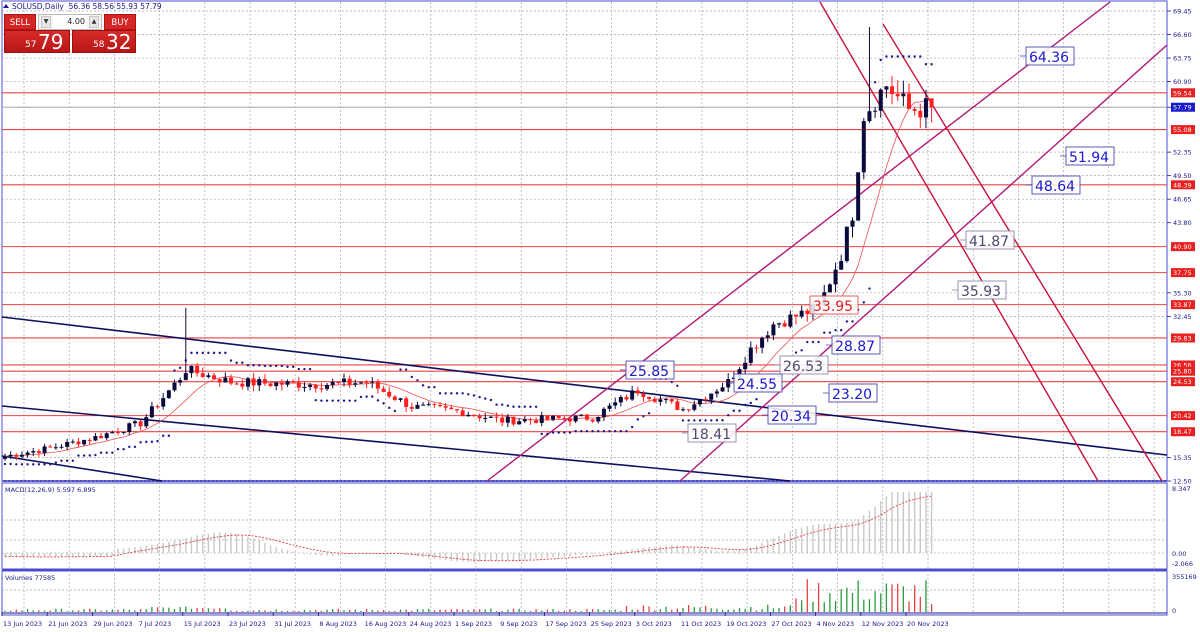 The width and height of the screenshot is (1200, 632). I want to click on svg-text: 57.79, so click(1182, 108).